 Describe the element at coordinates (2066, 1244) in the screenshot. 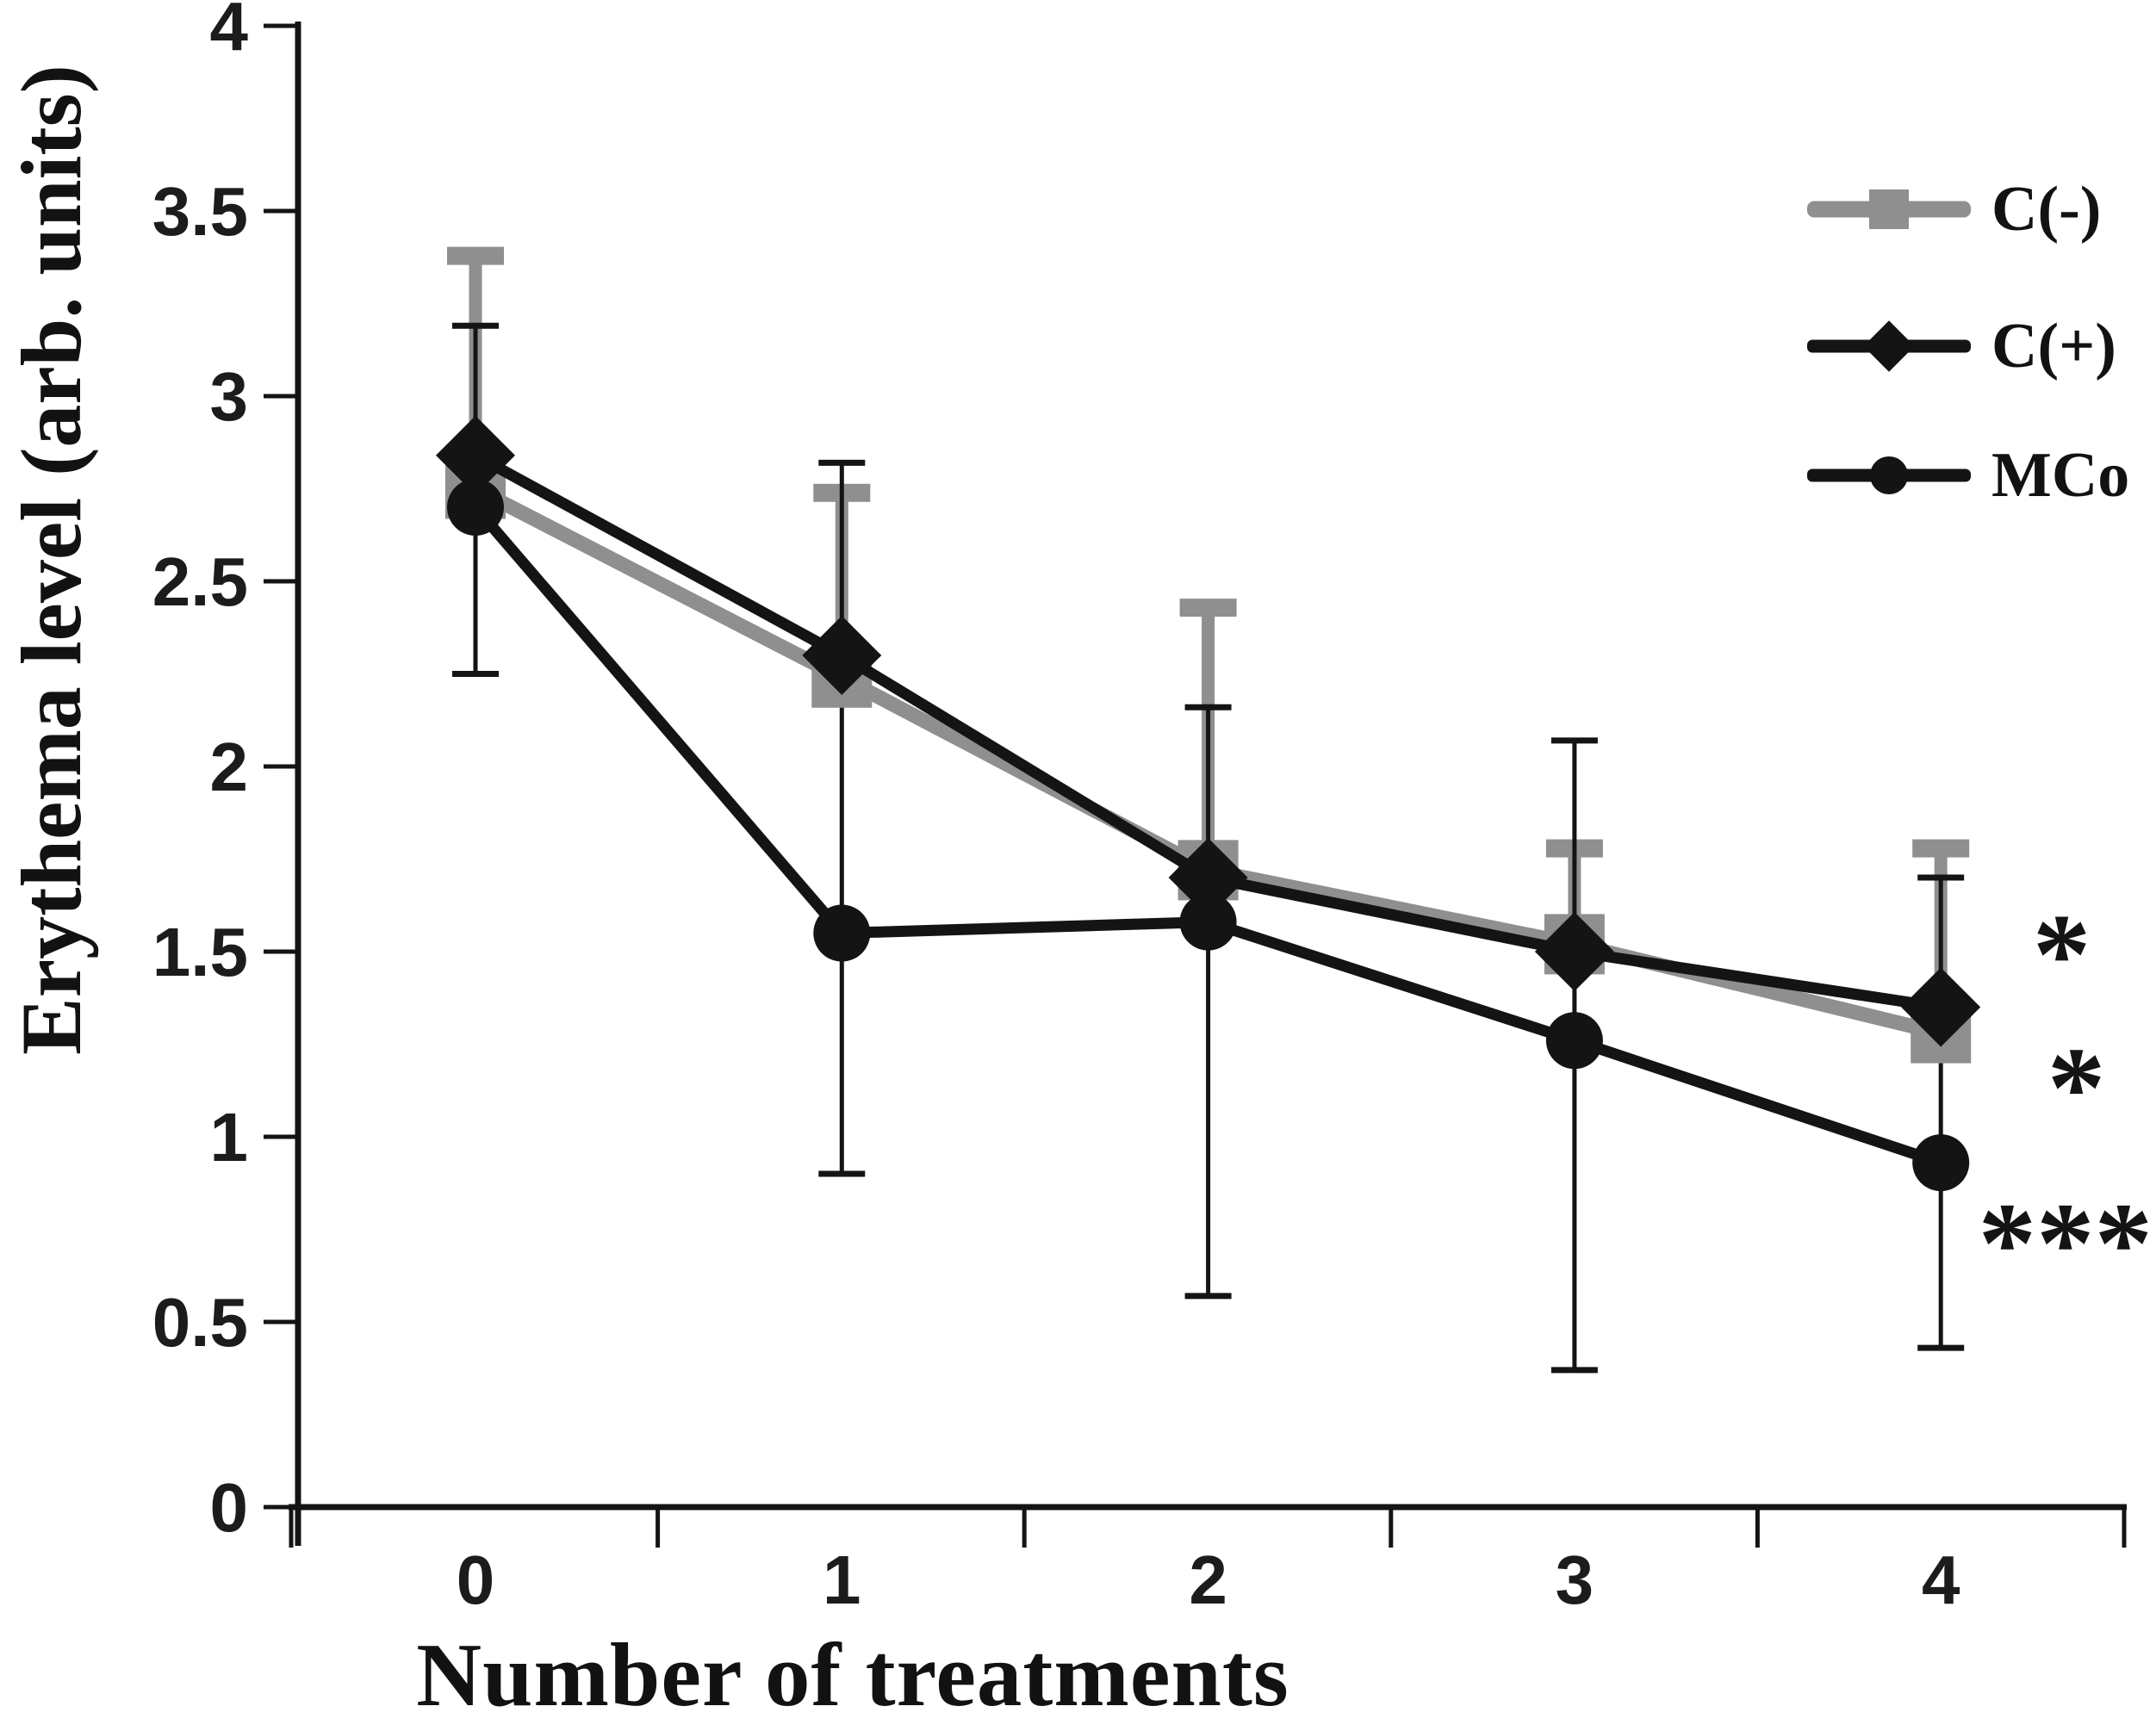

I see `significance-annotation: ***` at that location.